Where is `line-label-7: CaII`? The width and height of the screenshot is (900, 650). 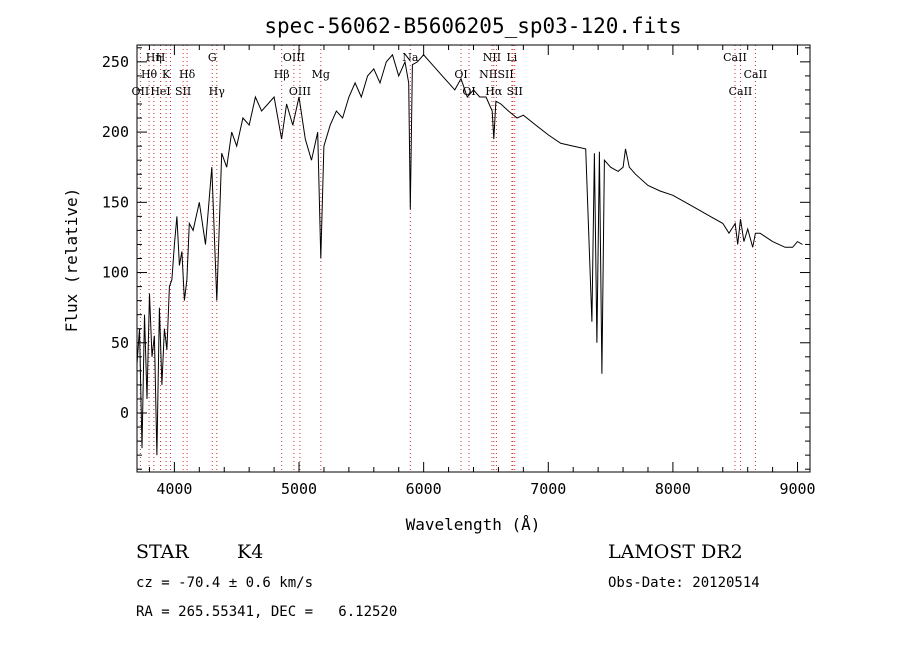
line-label-7: CaII is located at coordinates (735, 57).